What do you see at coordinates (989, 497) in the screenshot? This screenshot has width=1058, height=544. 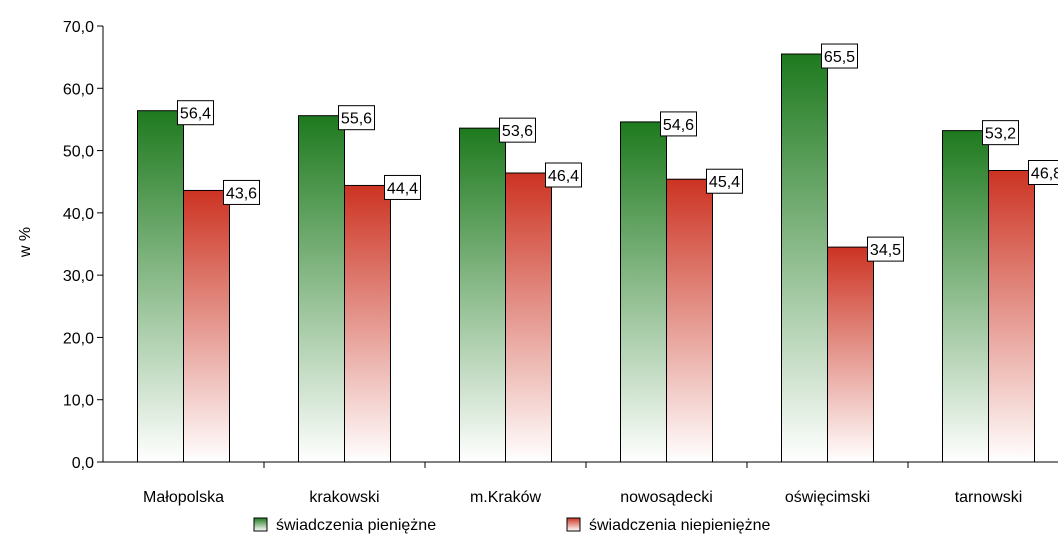 I see `x-category-label: tarnowski` at bounding box center [989, 497].